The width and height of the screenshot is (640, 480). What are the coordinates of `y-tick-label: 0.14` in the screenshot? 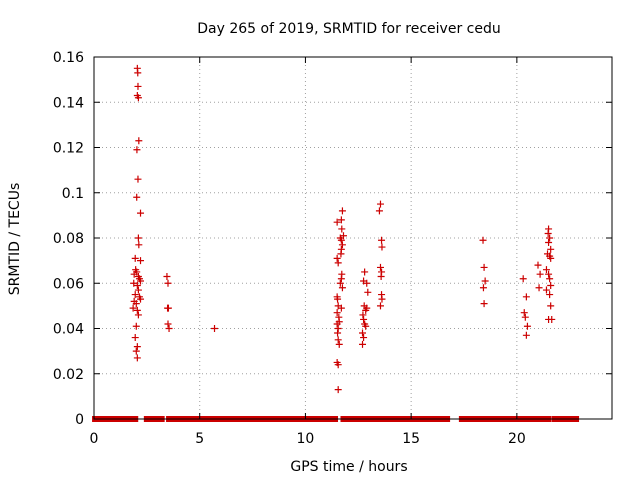 It's located at (68, 103).